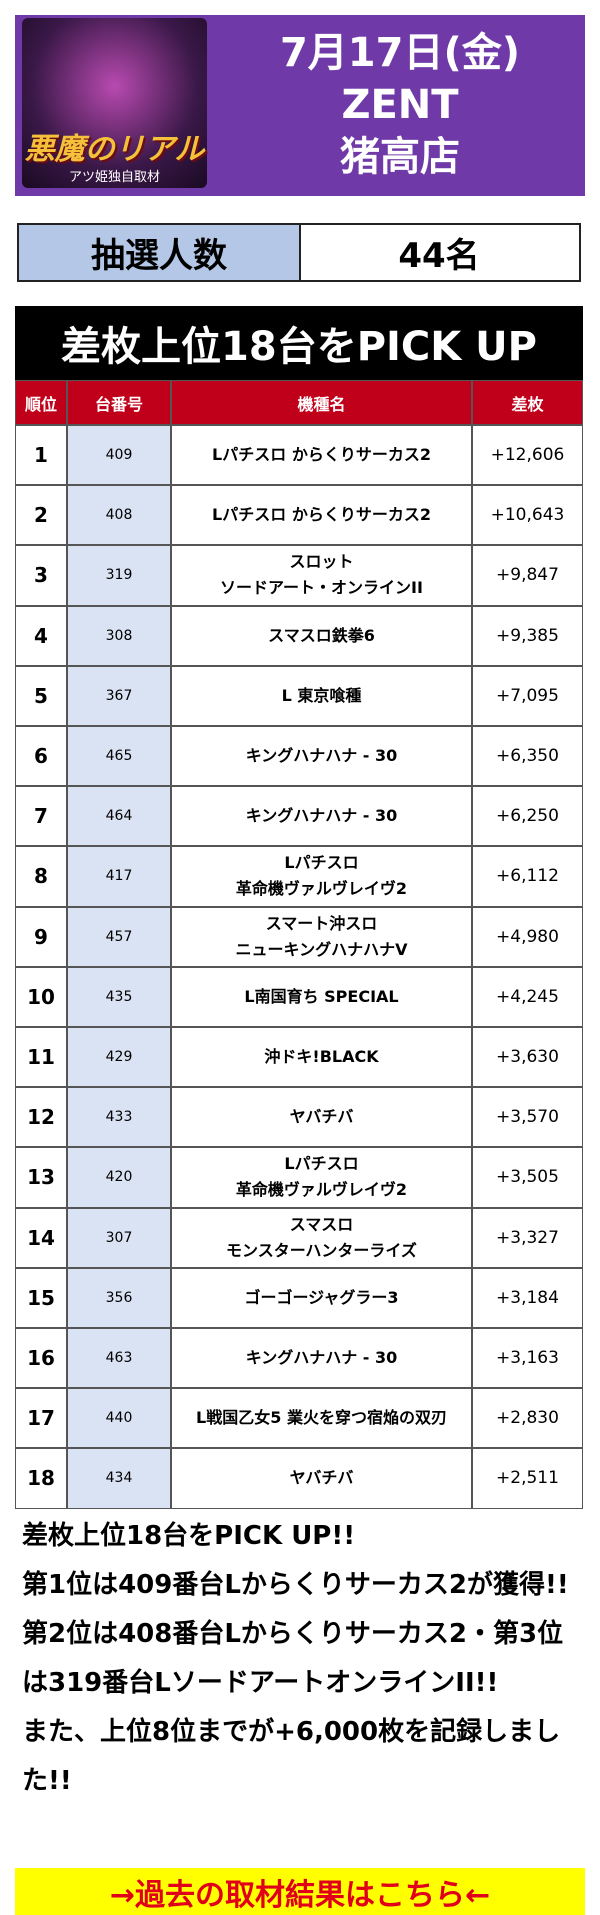 Image resolution: width=600 pixels, height=1915 pixels. Describe the element at coordinates (41, 1358) in the screenshot. I see `rank: 16` at that location.